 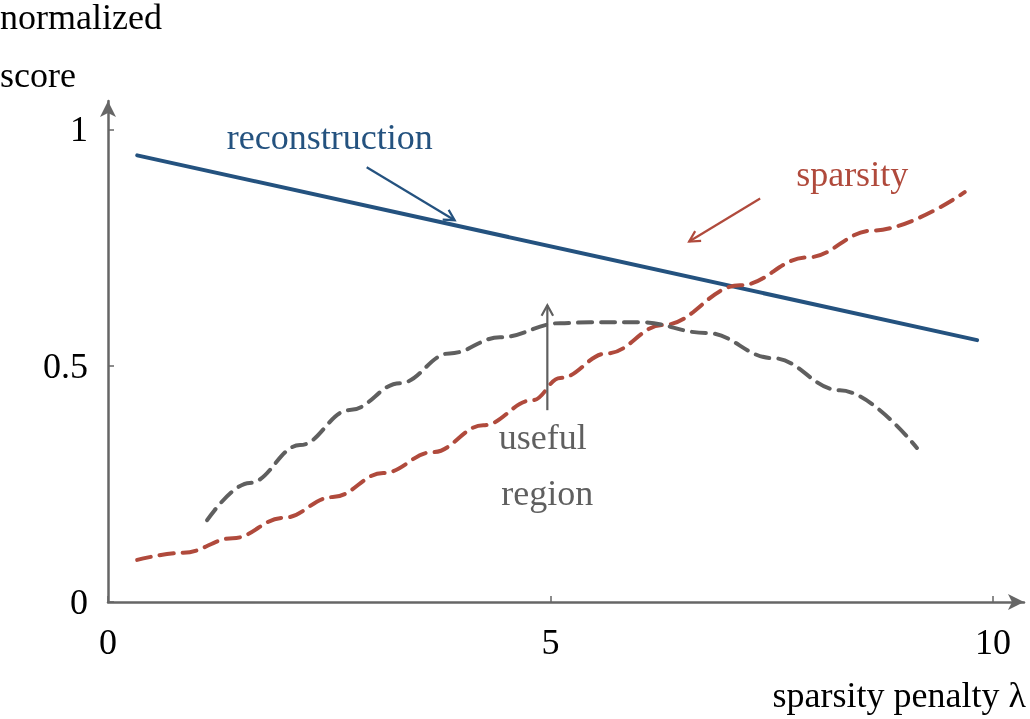 What do you see at coordinates (547, 465) in the screenshot?
I see `annotation: useful region` at bounding box center [547, 465].